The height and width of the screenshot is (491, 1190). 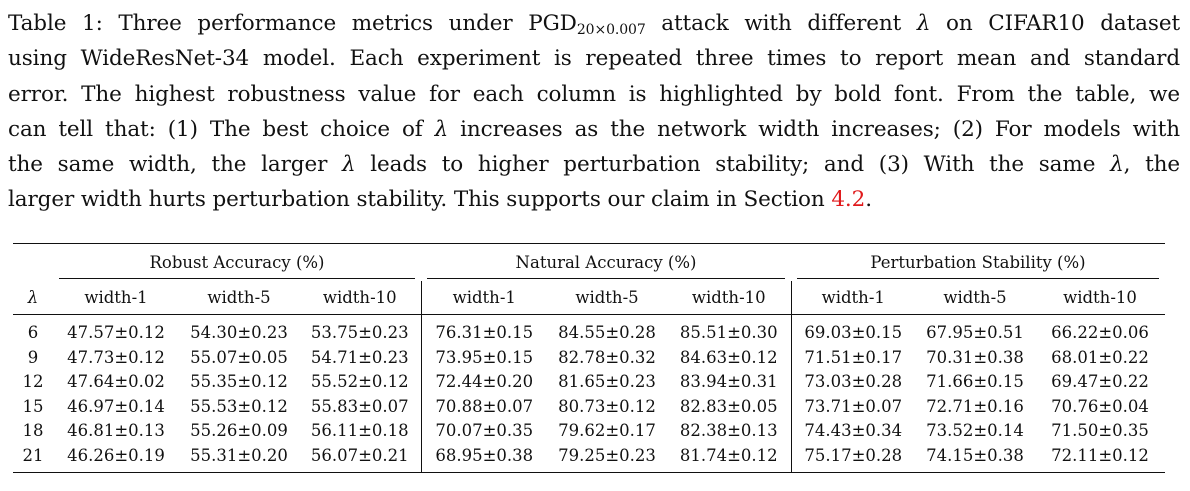 I want to click on group-header-robust: Robust Accuracy (%), so click(x=237, y=263).